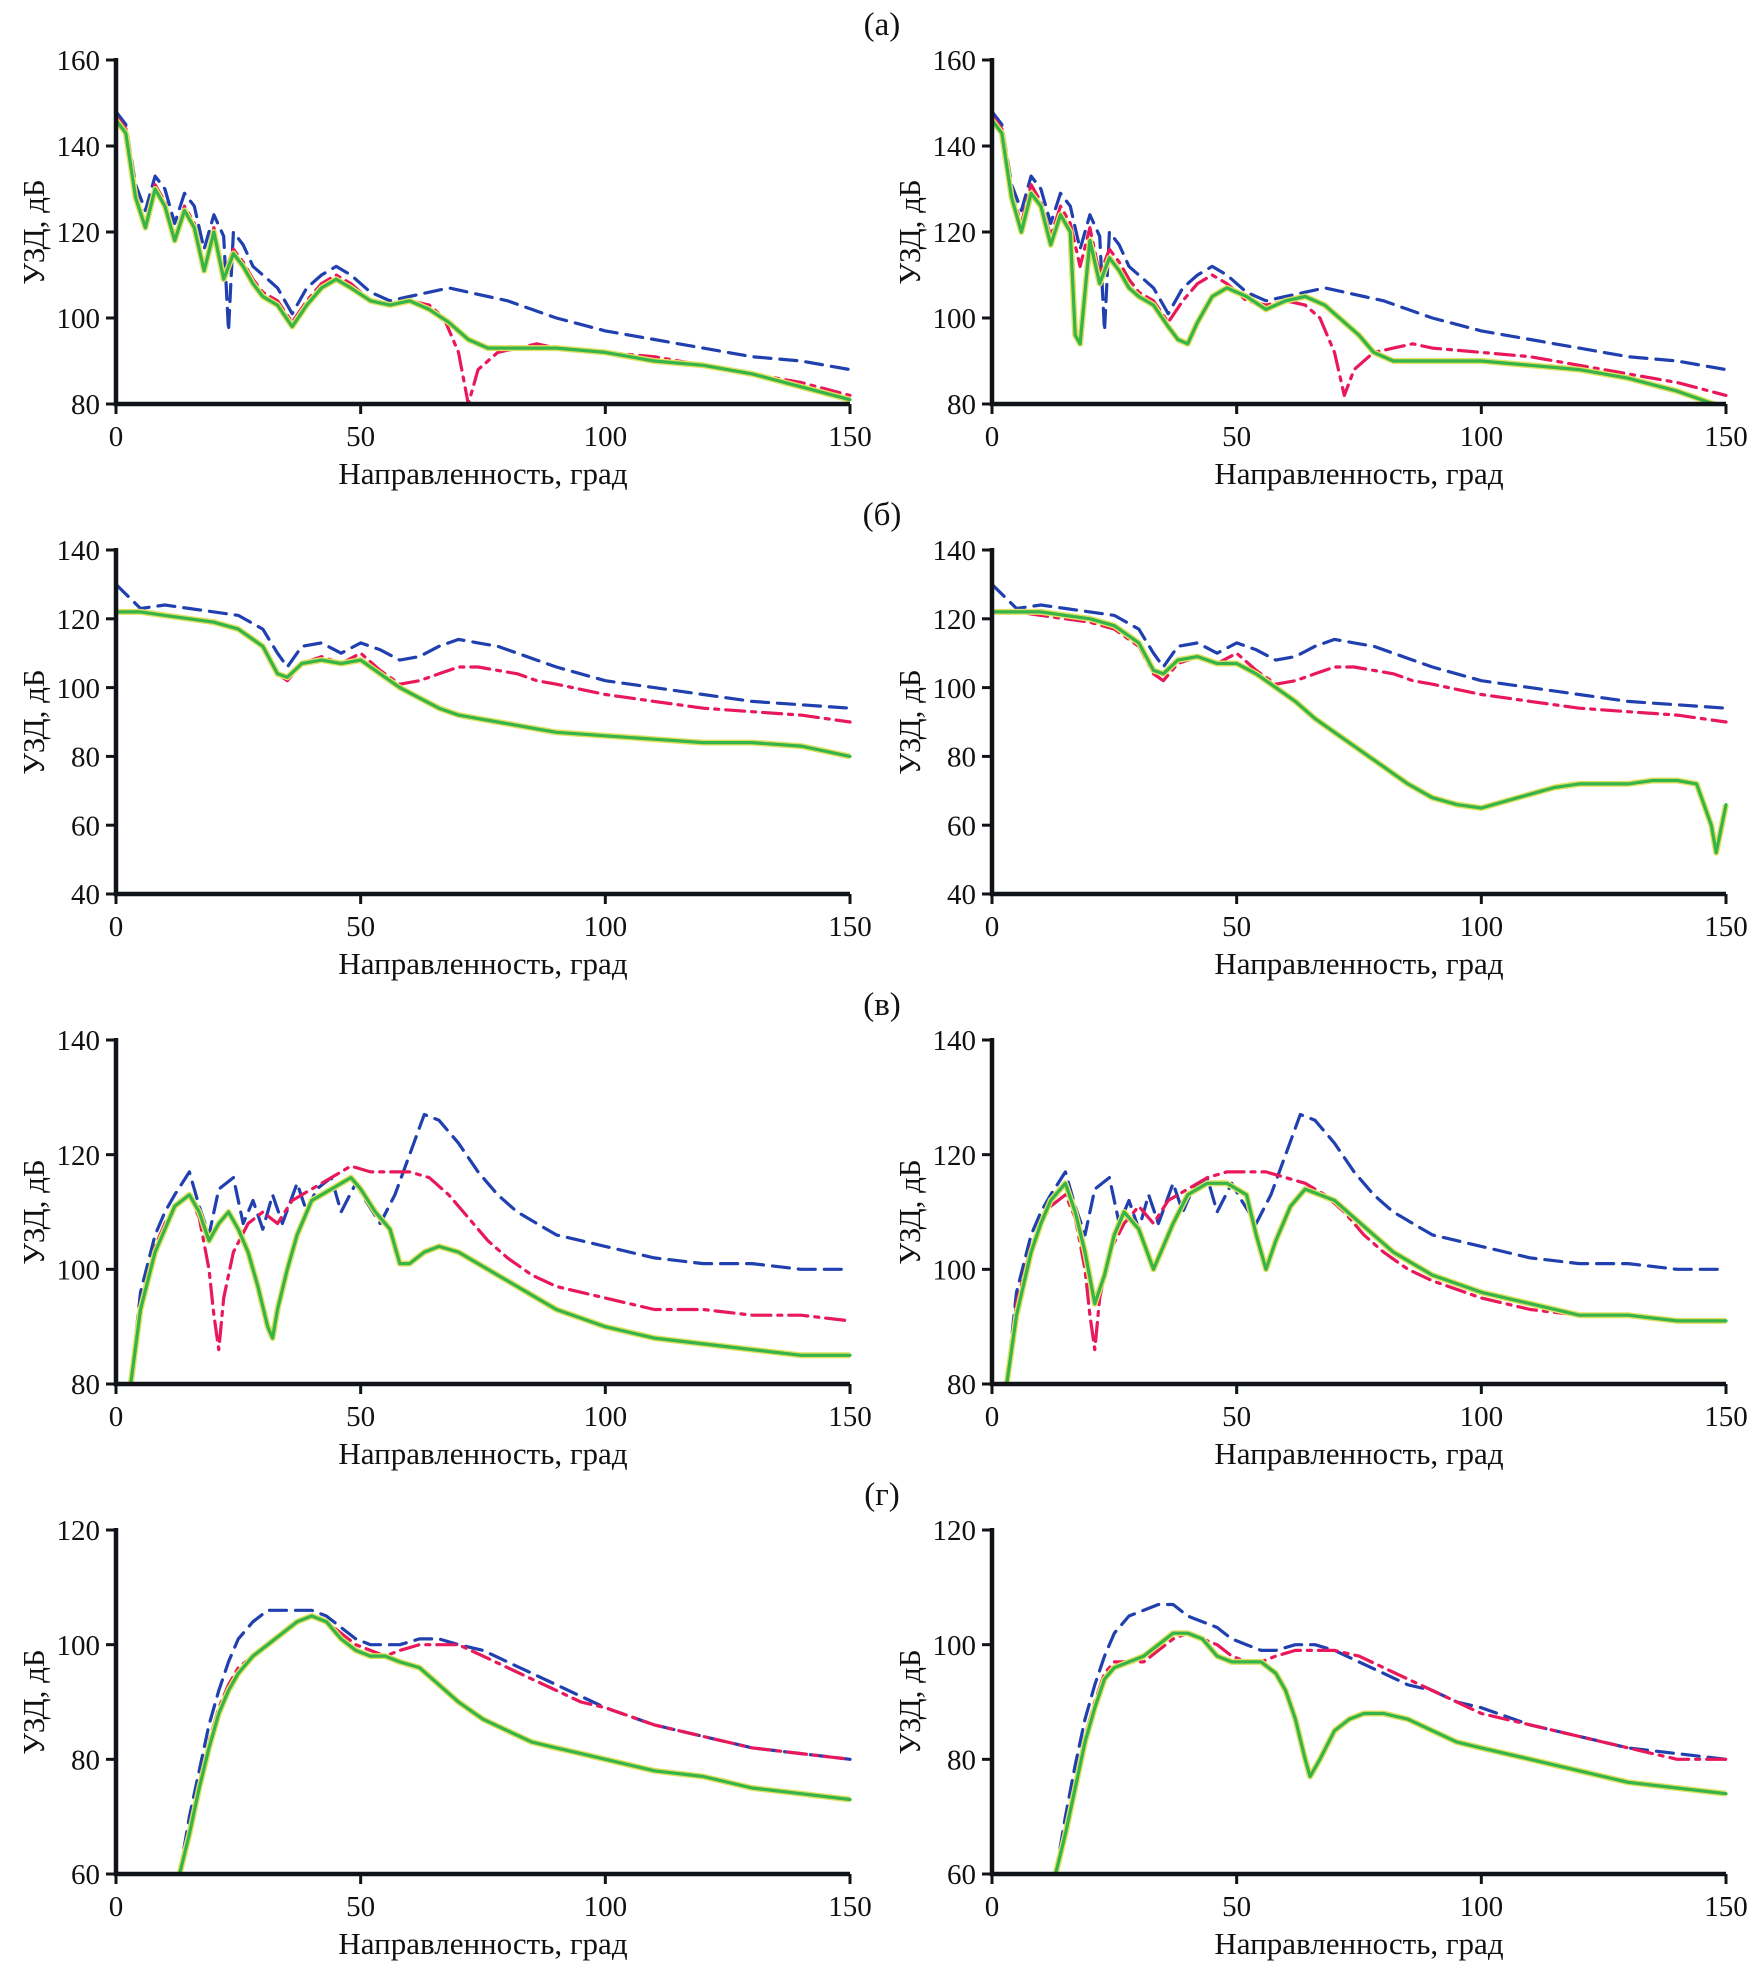 This screenshot has width=1764, height=1985. Describe the element at coordinates (882, 1495) in the screenshot. I see `panel-label-g: (г)` at that location.